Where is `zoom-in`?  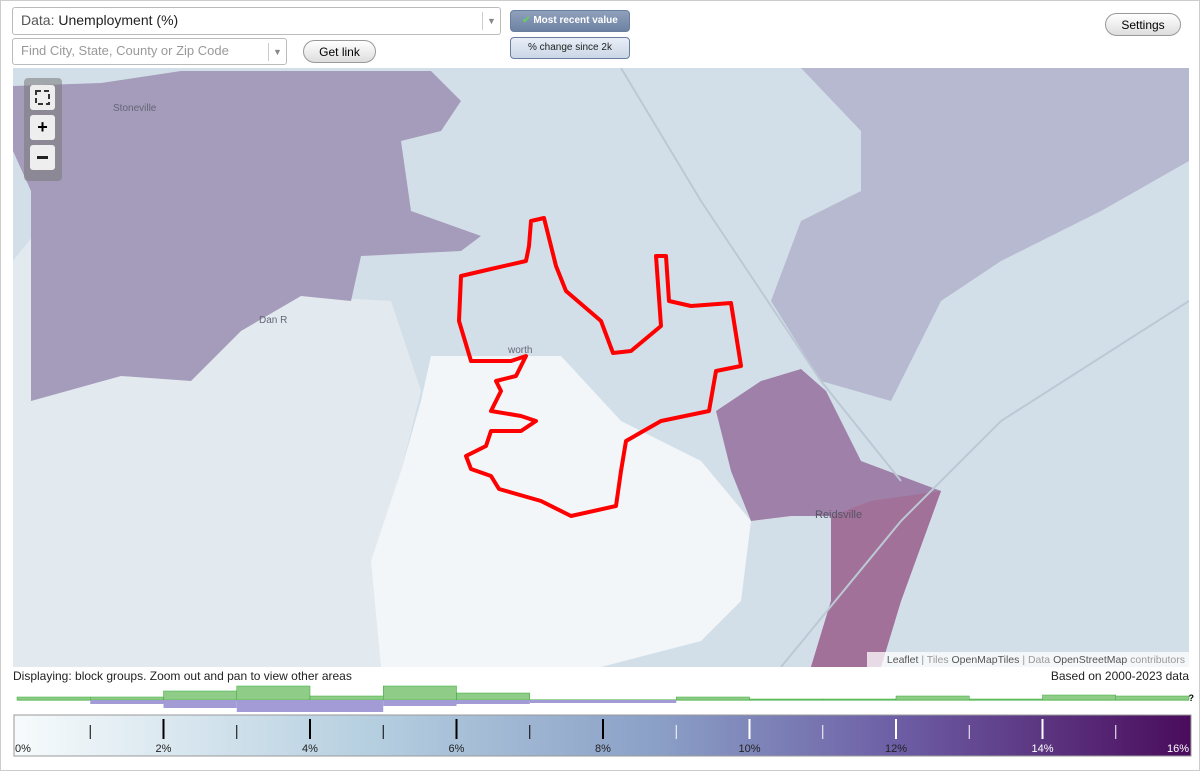 zoom-in is located at coordinates (42, 127).